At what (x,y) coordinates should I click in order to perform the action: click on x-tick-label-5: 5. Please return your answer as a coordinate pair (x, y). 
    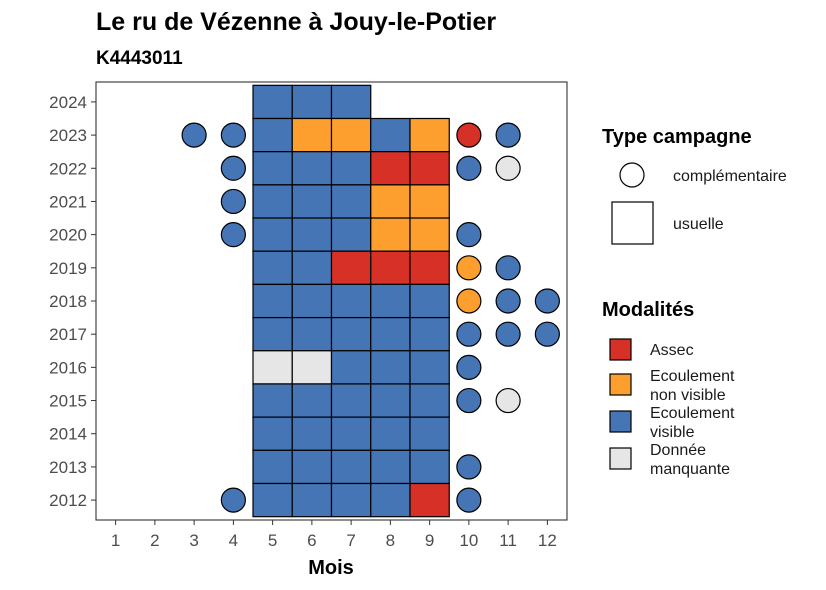
    Looking at the image, I should click on (272, 540).